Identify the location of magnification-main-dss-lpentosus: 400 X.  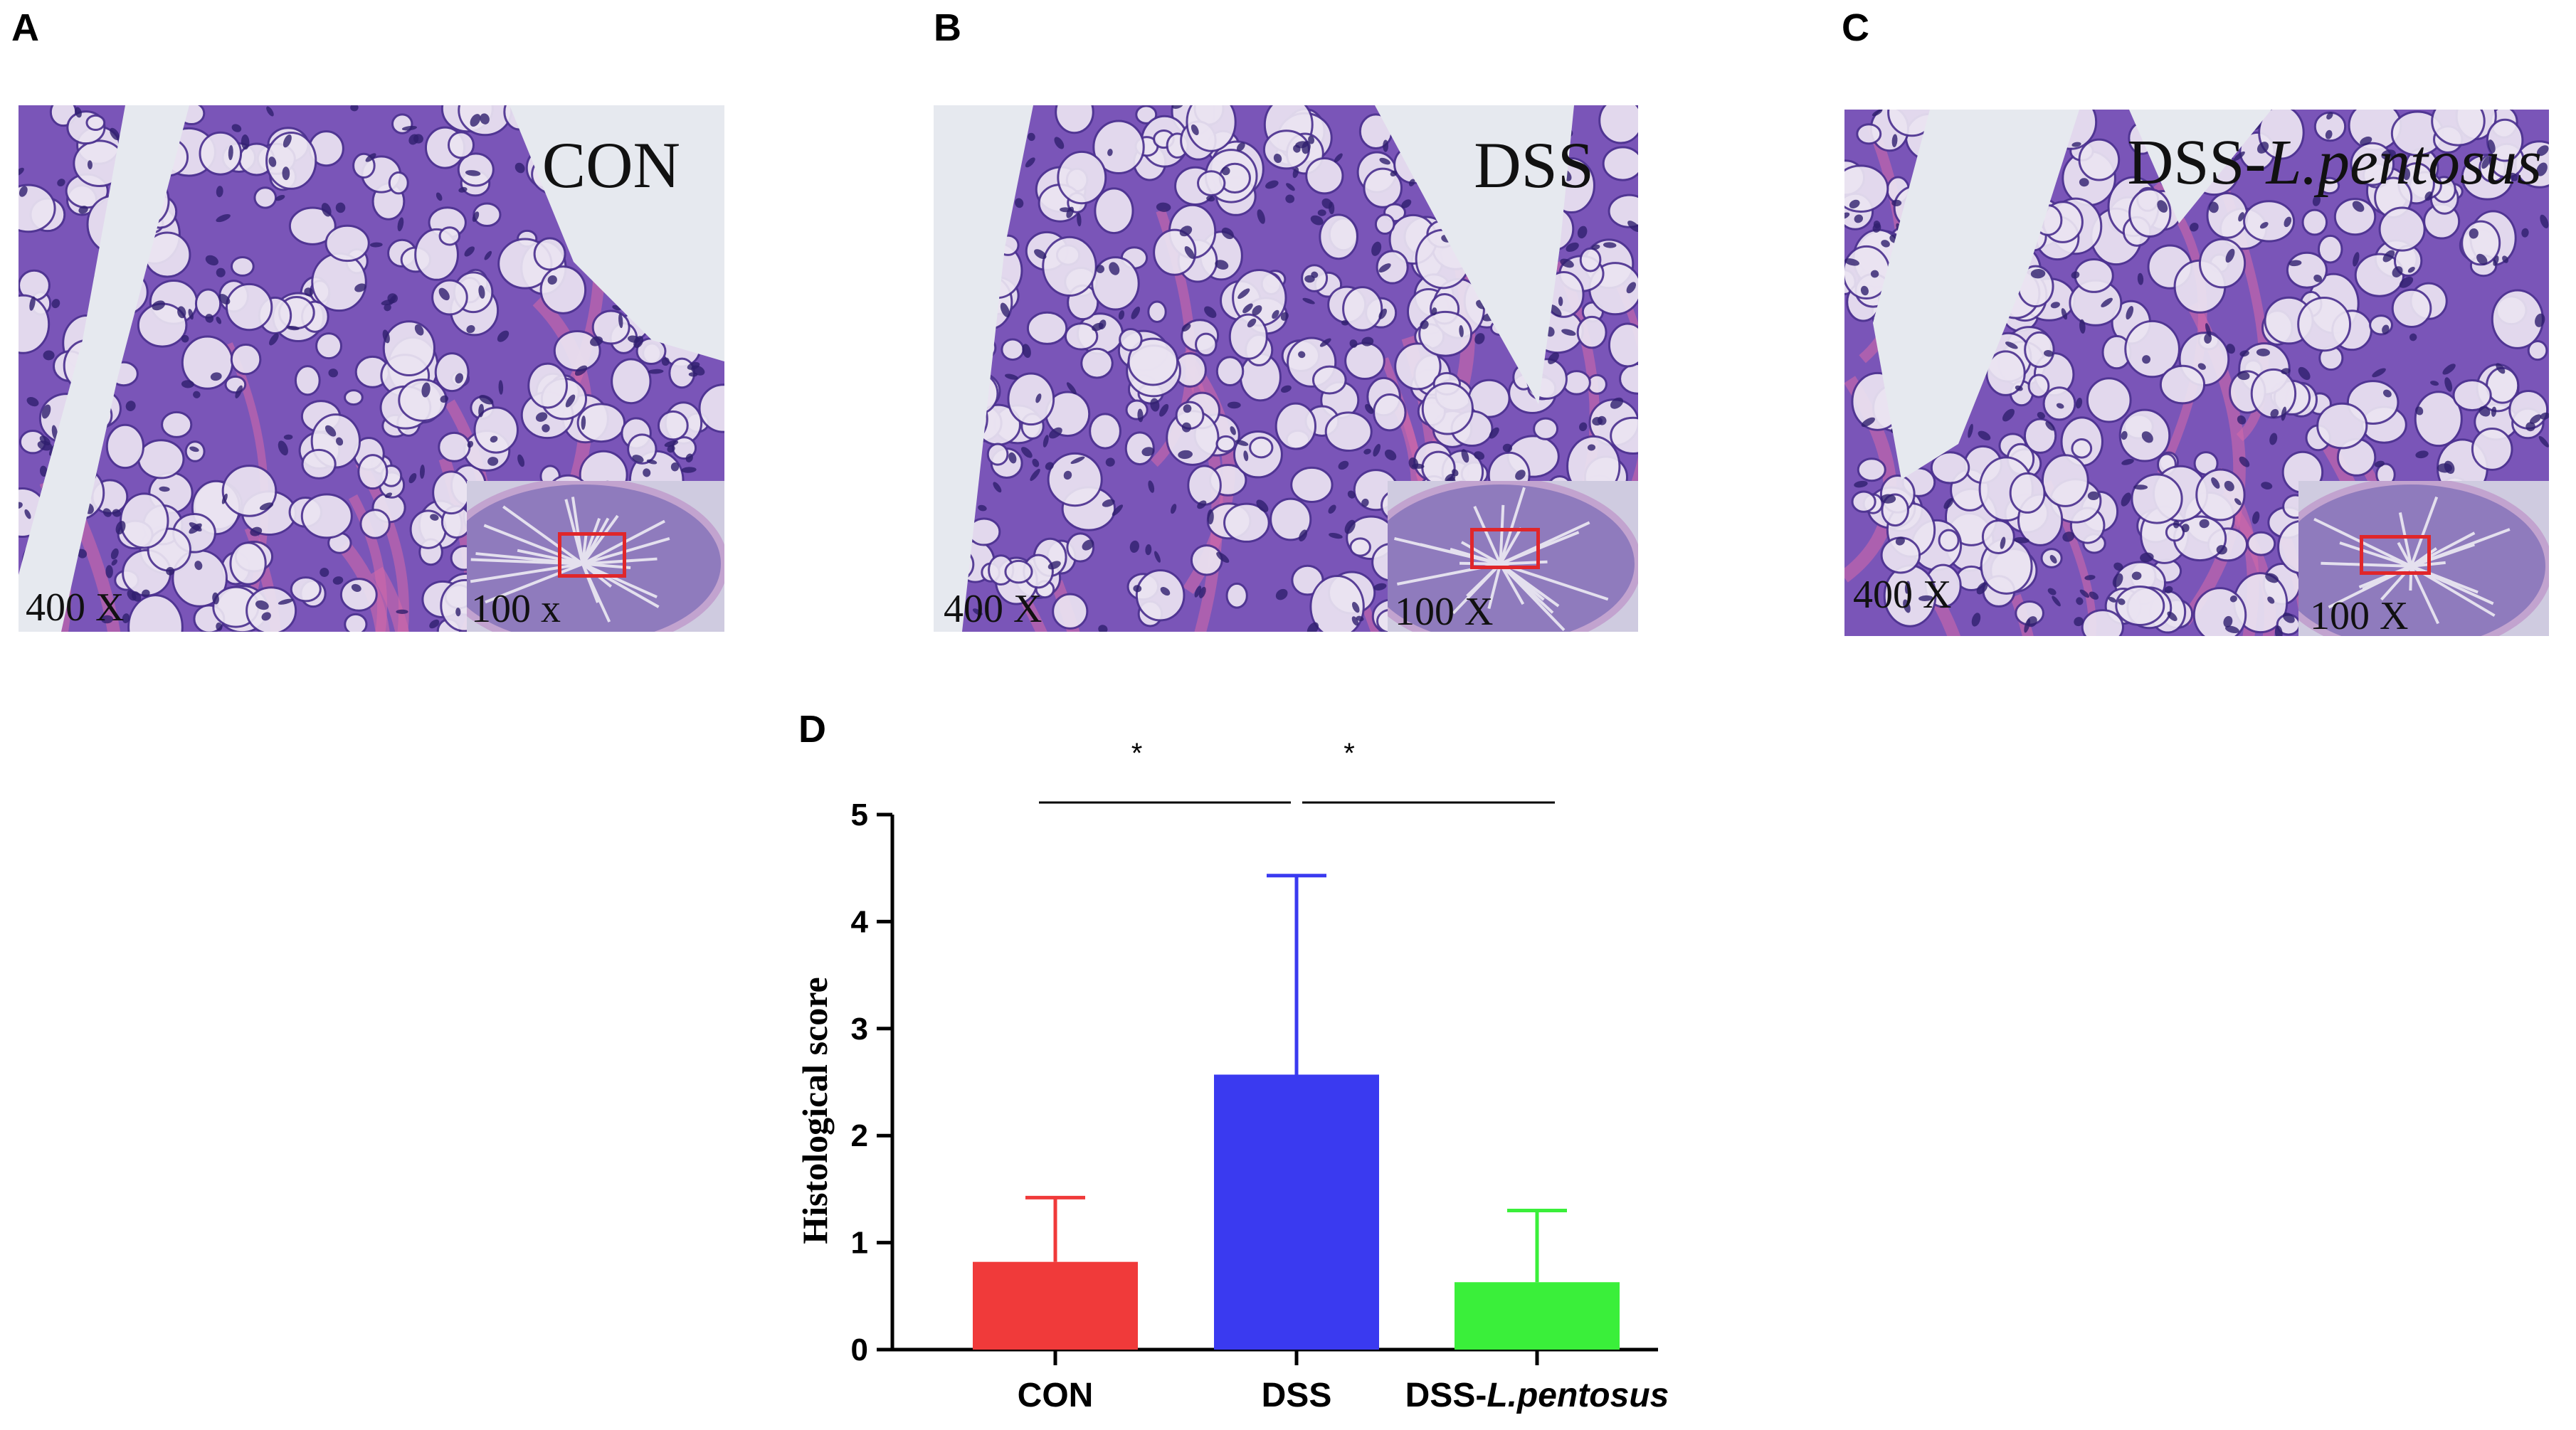
(1902, 595).